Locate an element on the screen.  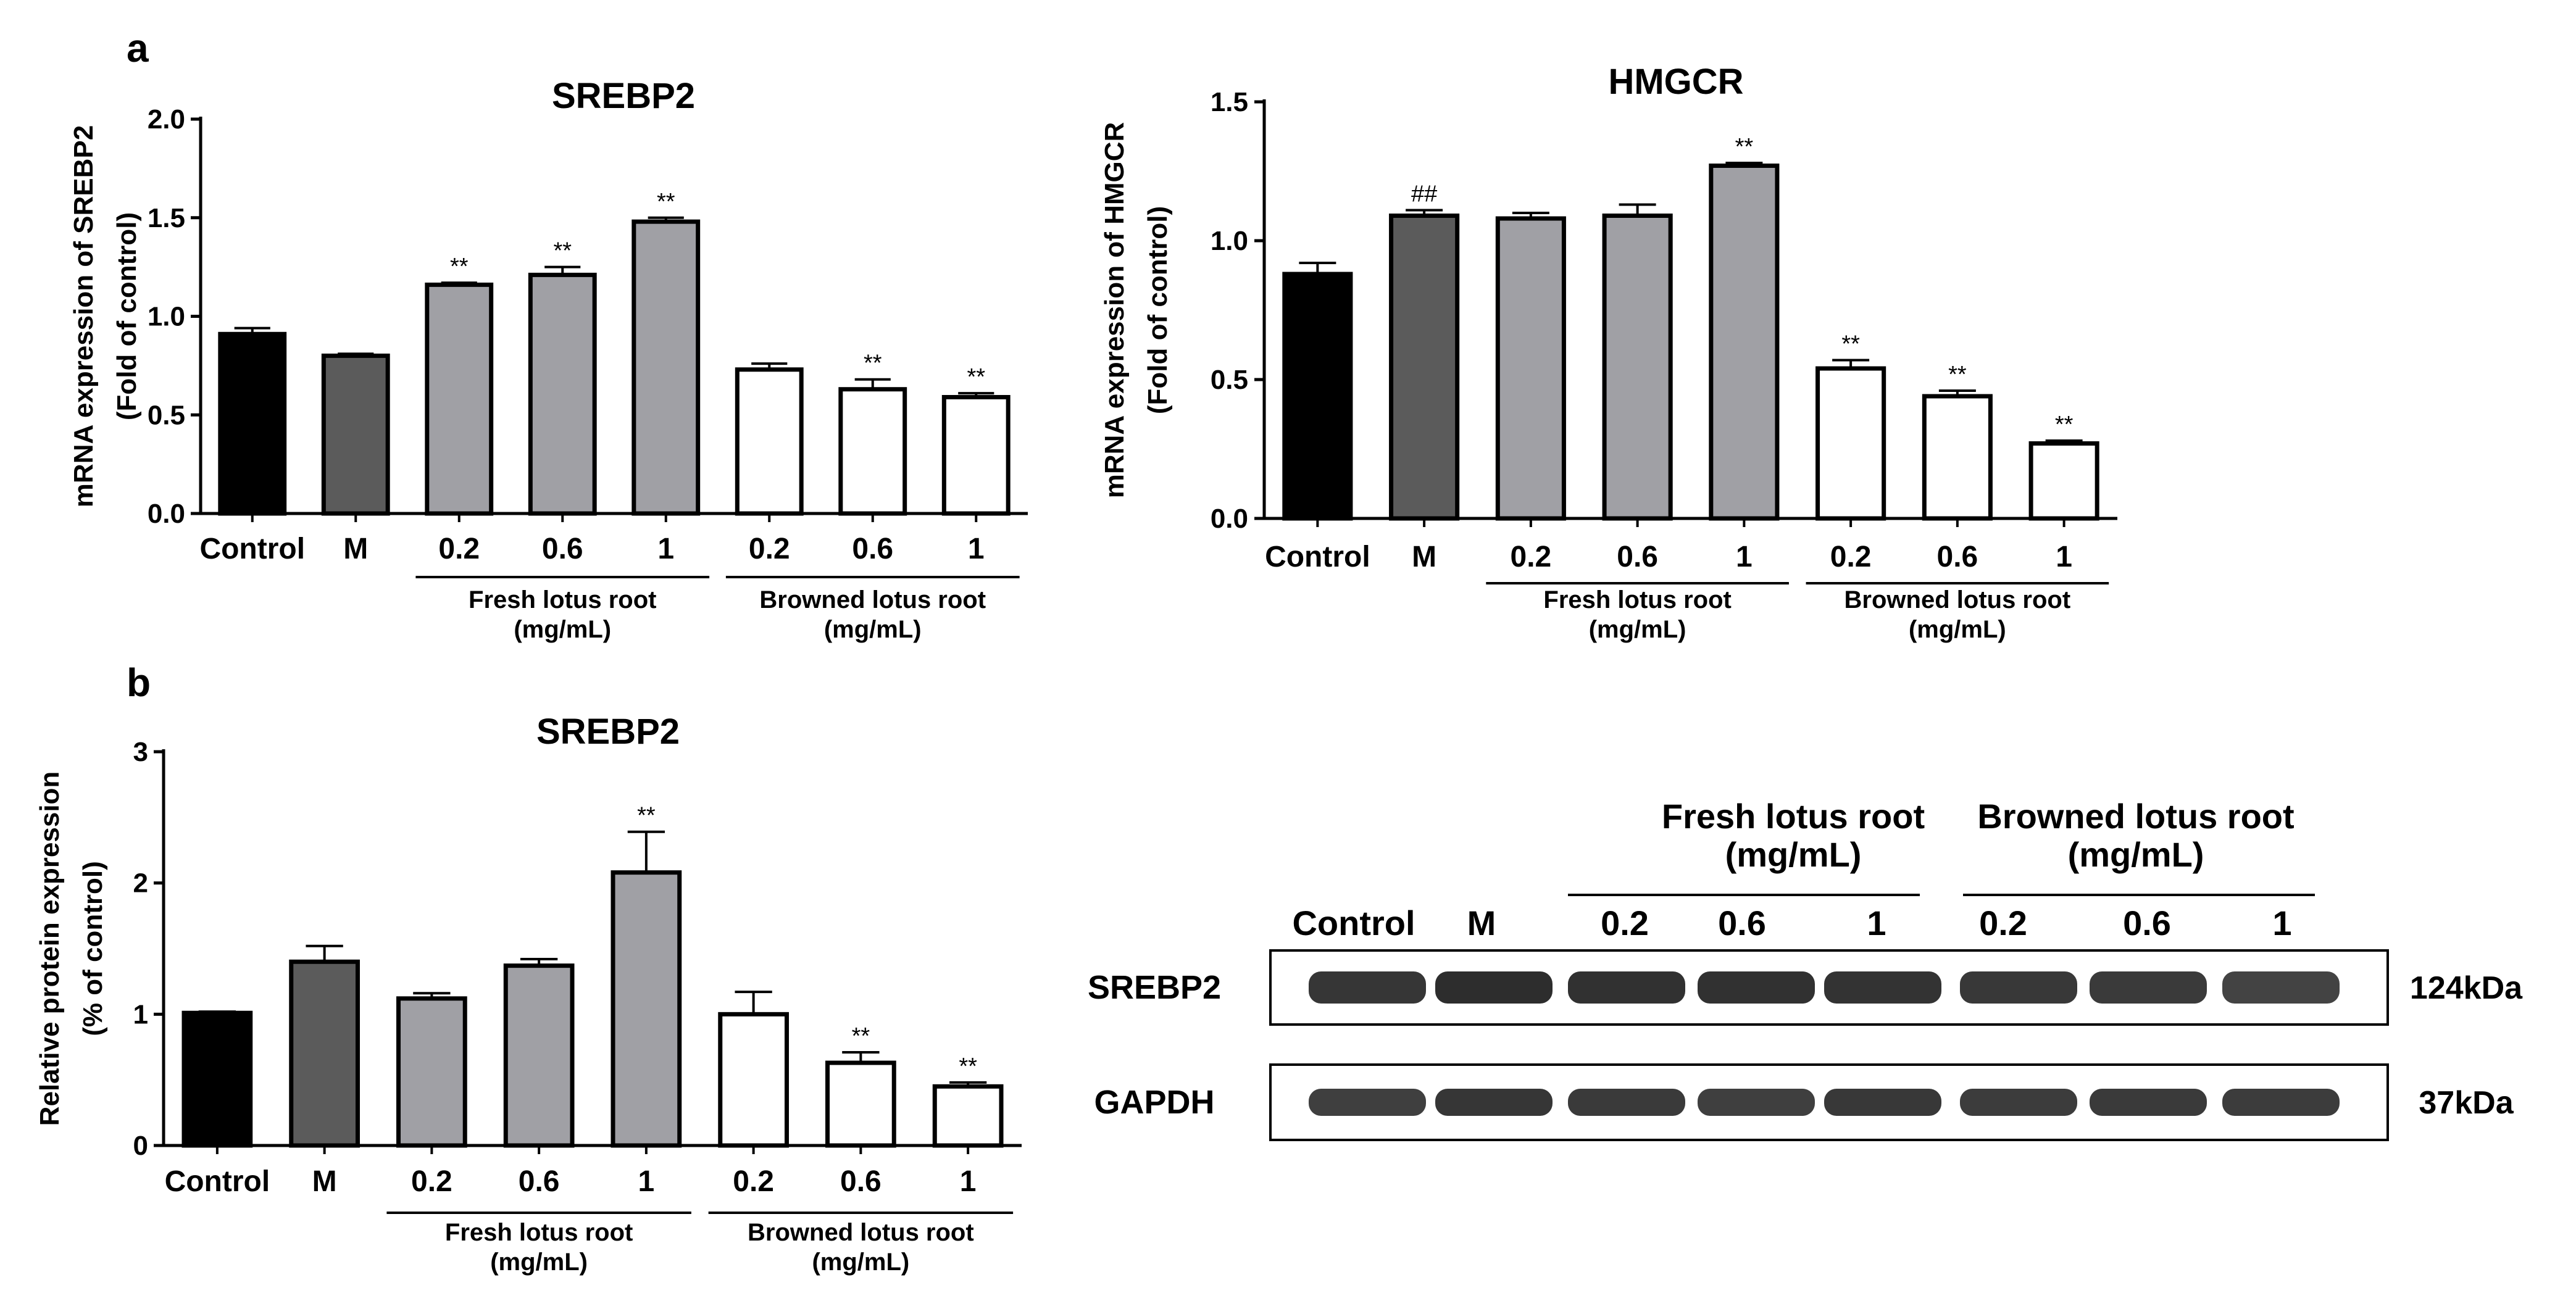
panel-label-b: b is located at coordinates (139, 682).